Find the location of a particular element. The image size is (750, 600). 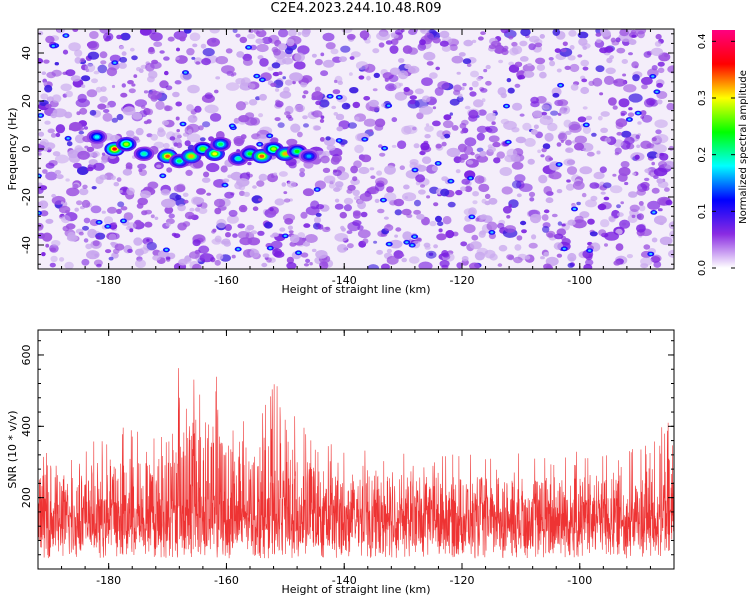

heatmap-x-tick-label: -160 is located at coordinates (226, 280).